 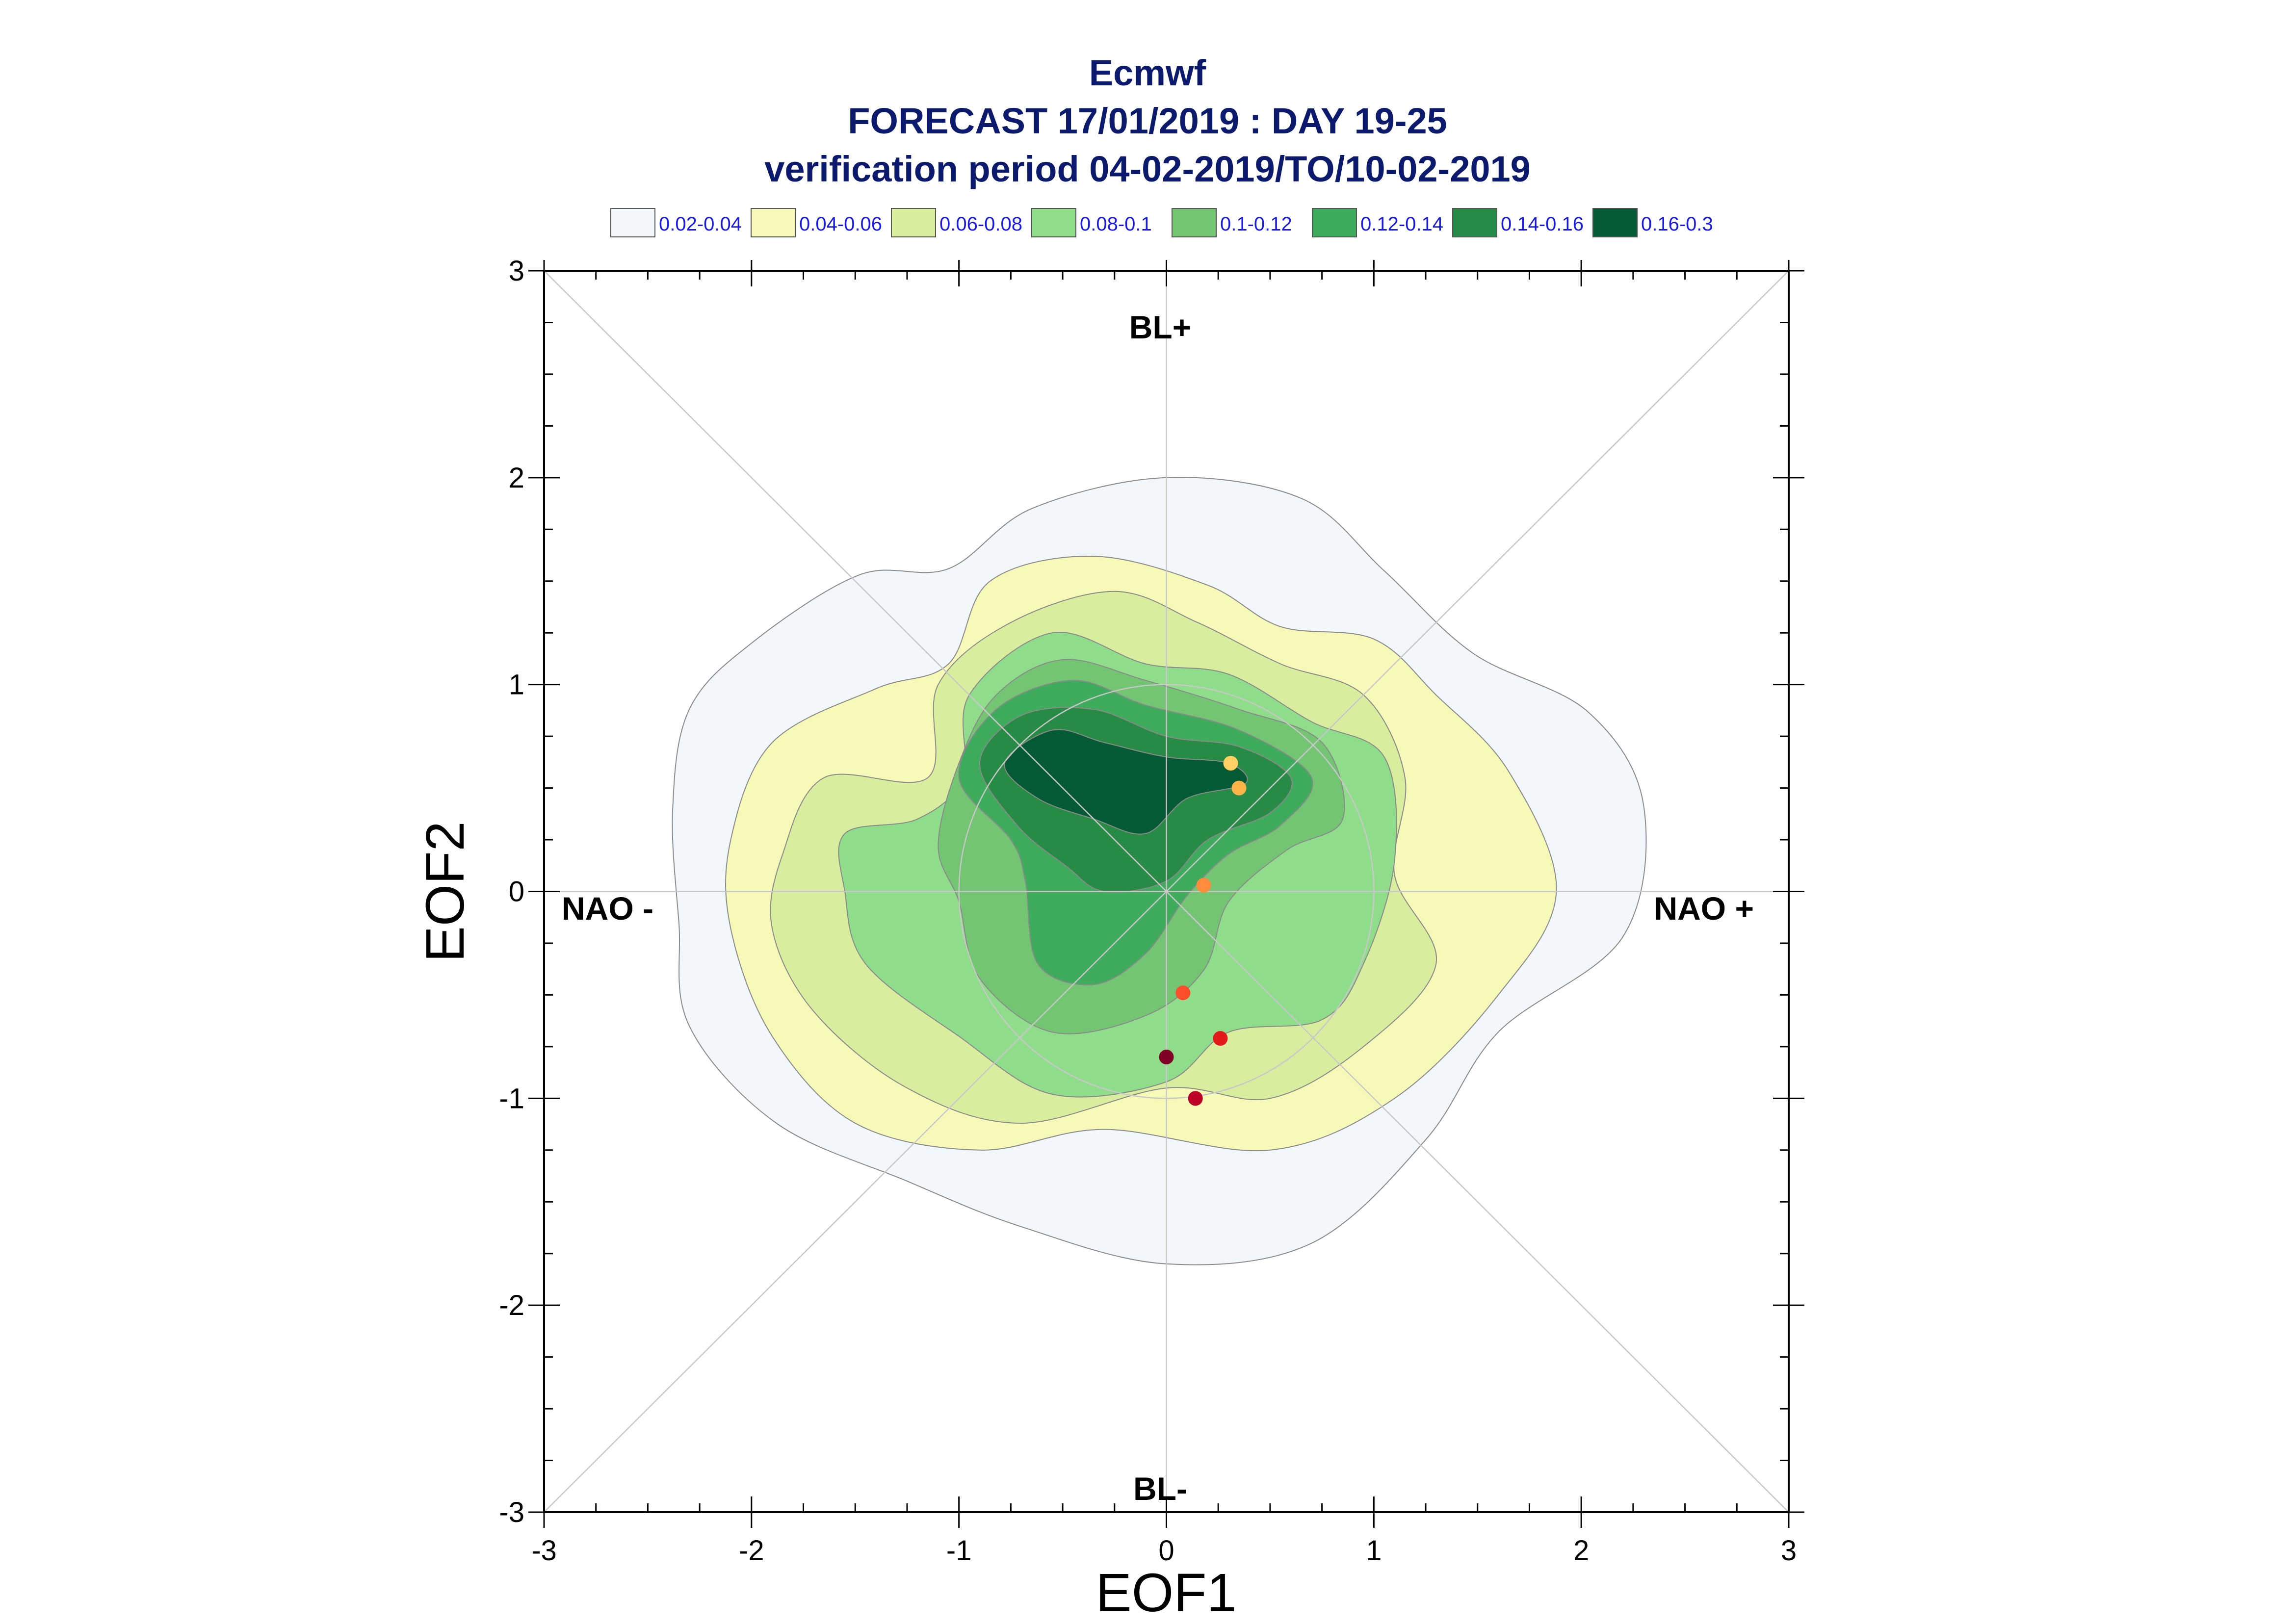 What do you see at coordinates (1203, 930) in the screenshot?
I see `ensemble-points` at bounding box center [1203, 930].